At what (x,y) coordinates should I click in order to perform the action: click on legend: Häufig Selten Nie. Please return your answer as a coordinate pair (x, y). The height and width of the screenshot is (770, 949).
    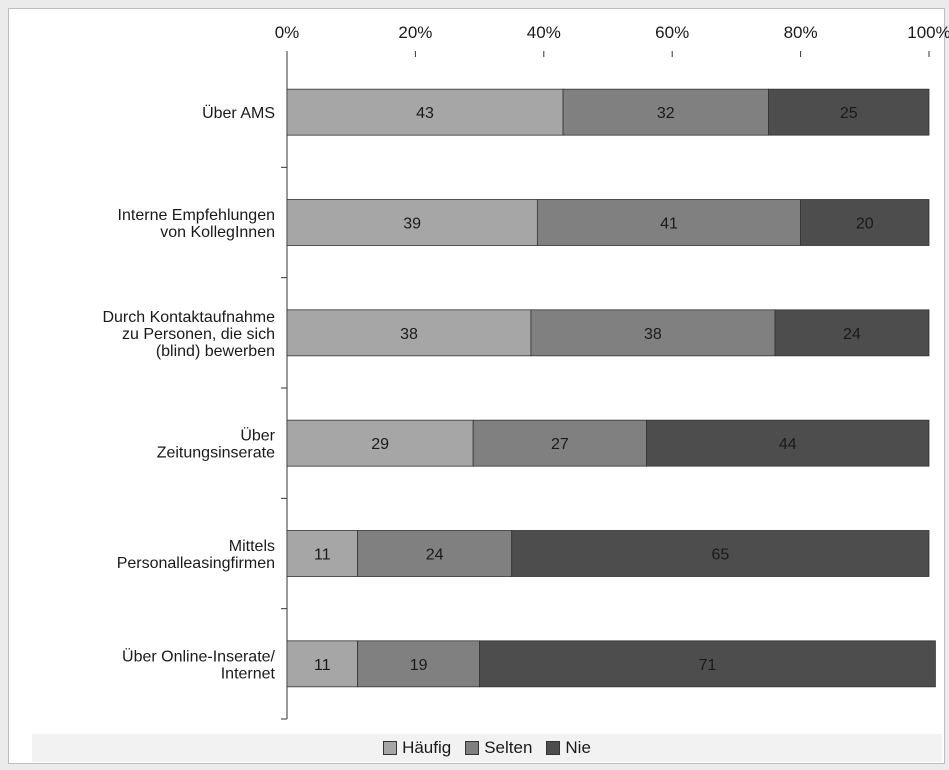
    Looking at the image, I should click on (487, 748).